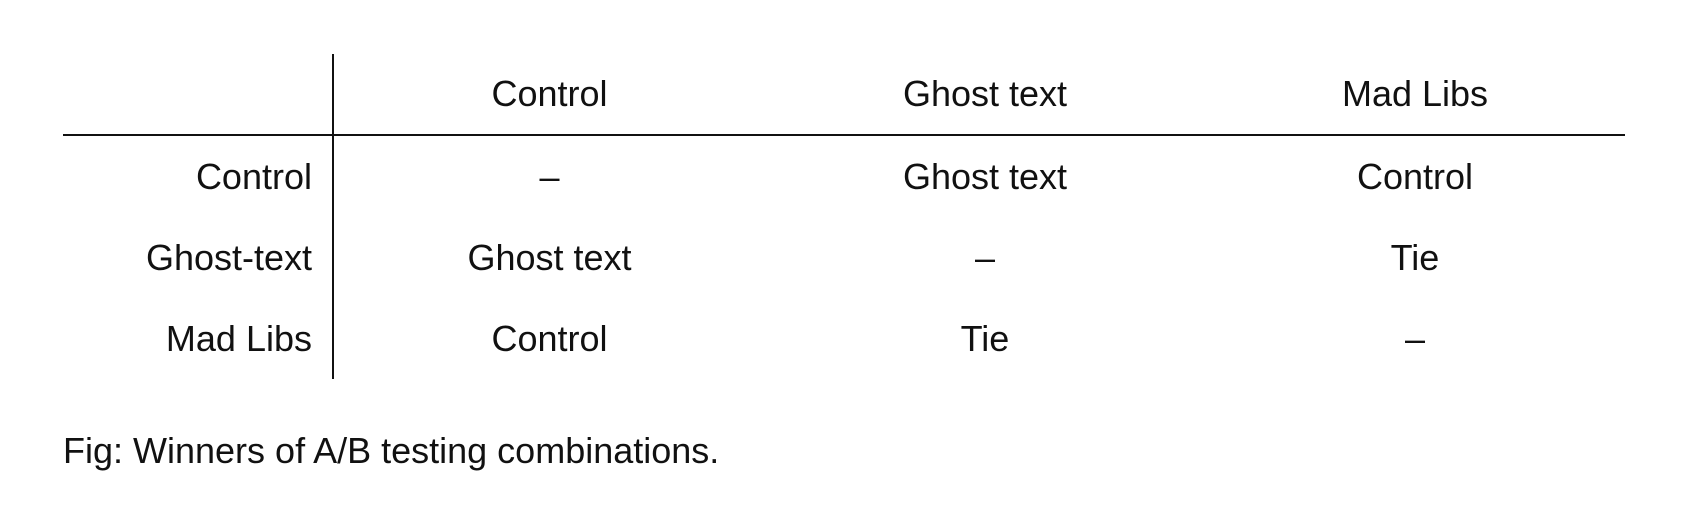 This screenshot has height=522, width=1688. I want to click on header-row: Control Ghost text Mad Libs, so click(844, 95).